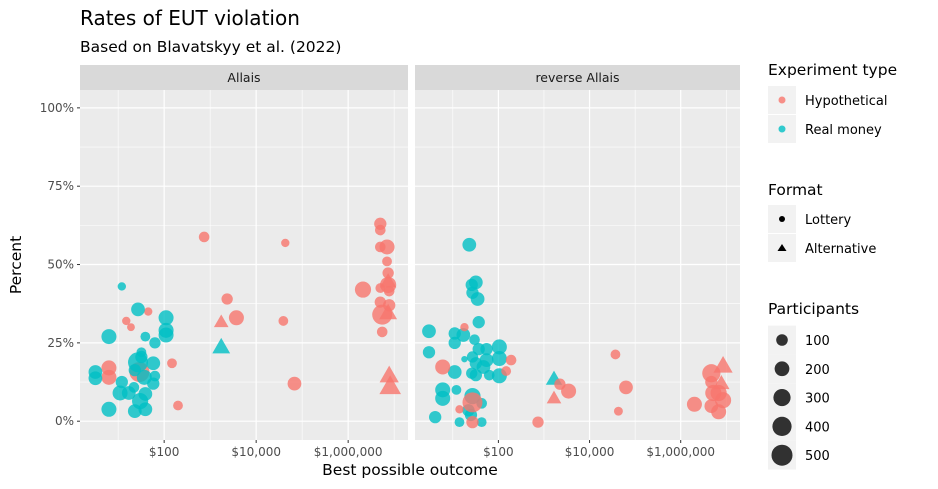 The height and width of the screenshot is (489, 938). Describe the element at coordinates (782, 129) in the screenshot. I see `legend-key-real-money` at that location.